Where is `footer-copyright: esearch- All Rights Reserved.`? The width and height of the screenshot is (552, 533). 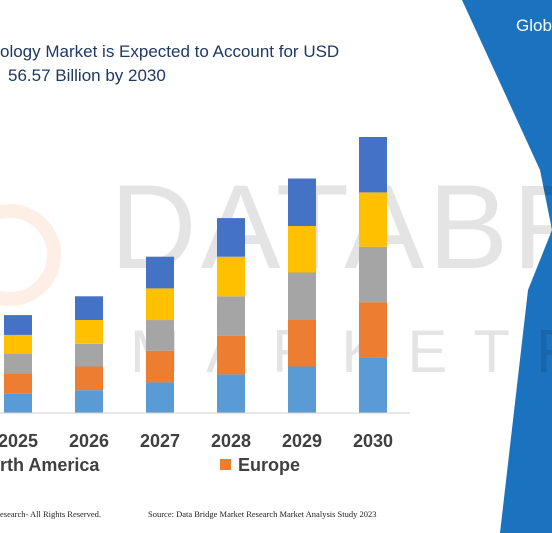 footer-copyright: esearch- All Rights Reserved. is located at coordinates (51, 514).